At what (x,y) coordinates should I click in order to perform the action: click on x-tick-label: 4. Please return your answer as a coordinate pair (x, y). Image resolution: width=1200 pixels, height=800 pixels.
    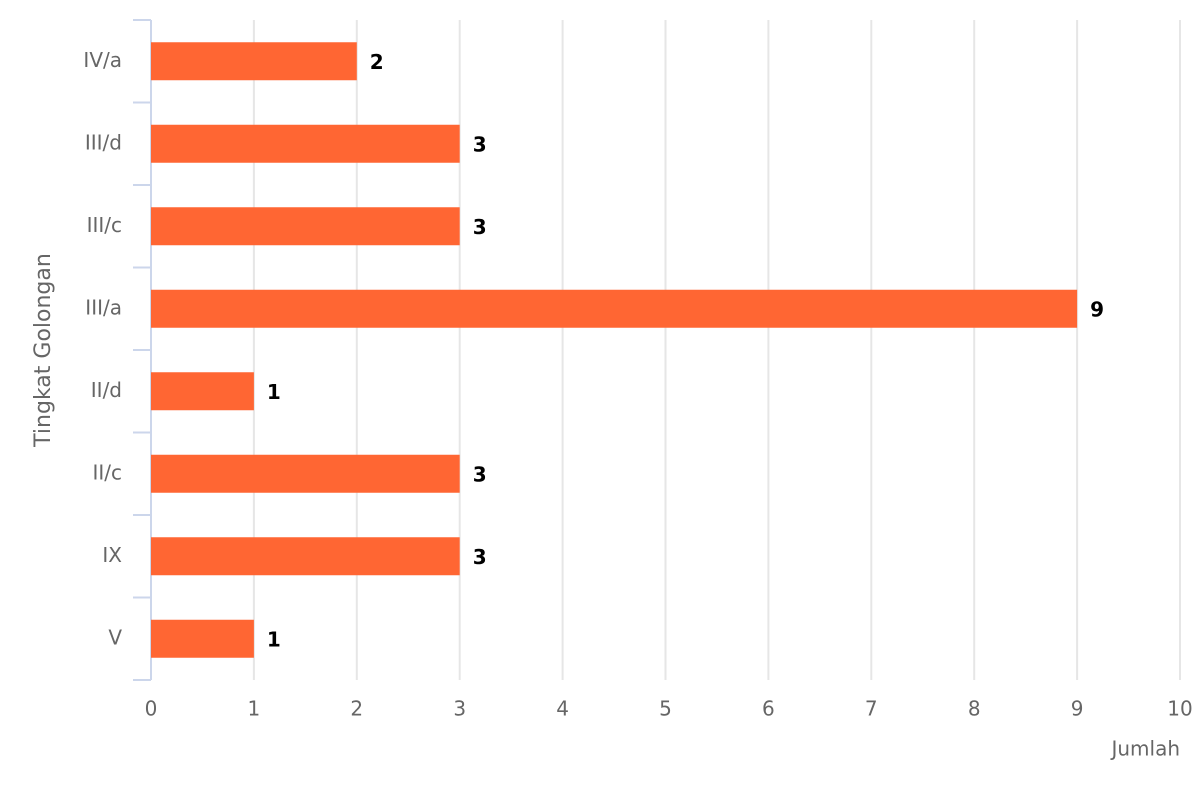
    Looking at the image, I should click on (562, 709).